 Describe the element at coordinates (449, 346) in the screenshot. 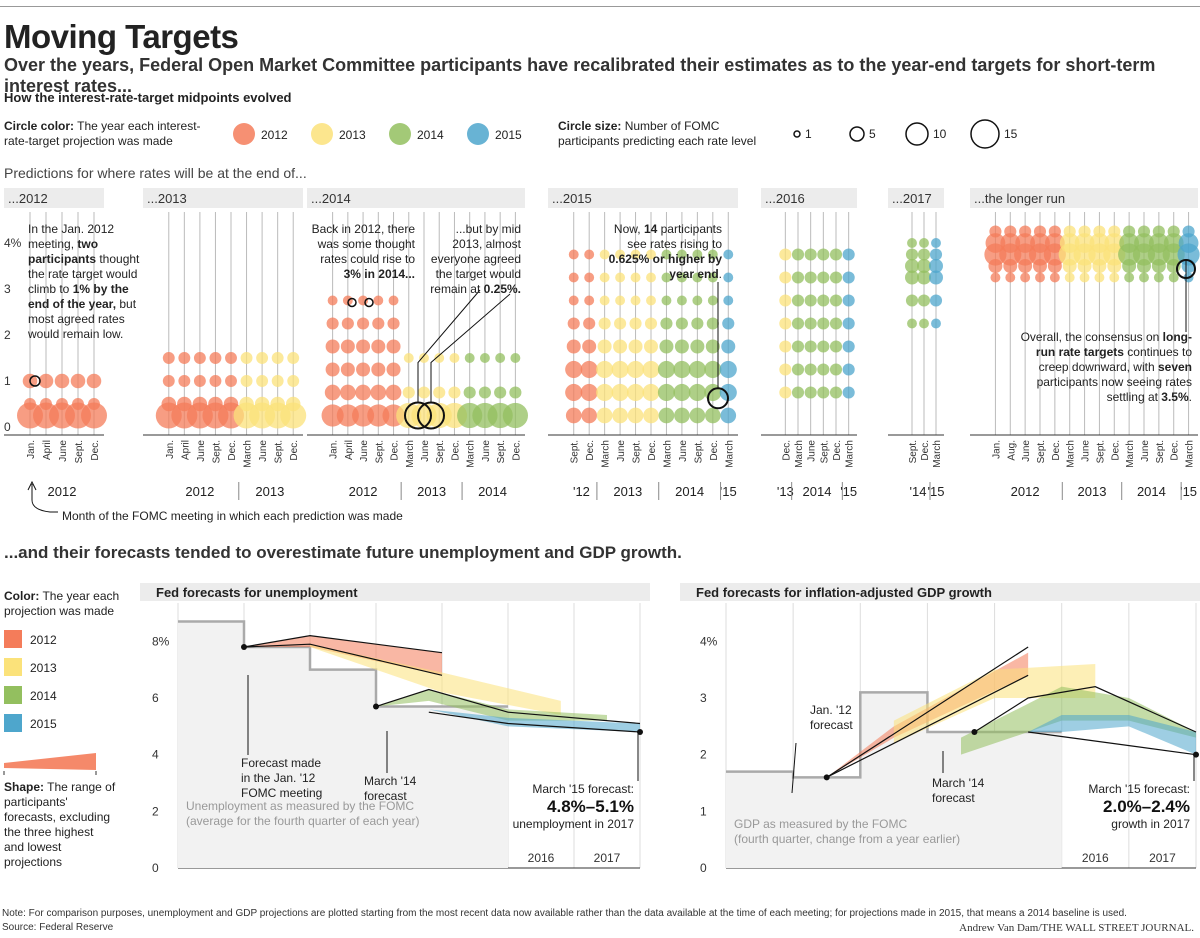

I see `leader-line` at that location.